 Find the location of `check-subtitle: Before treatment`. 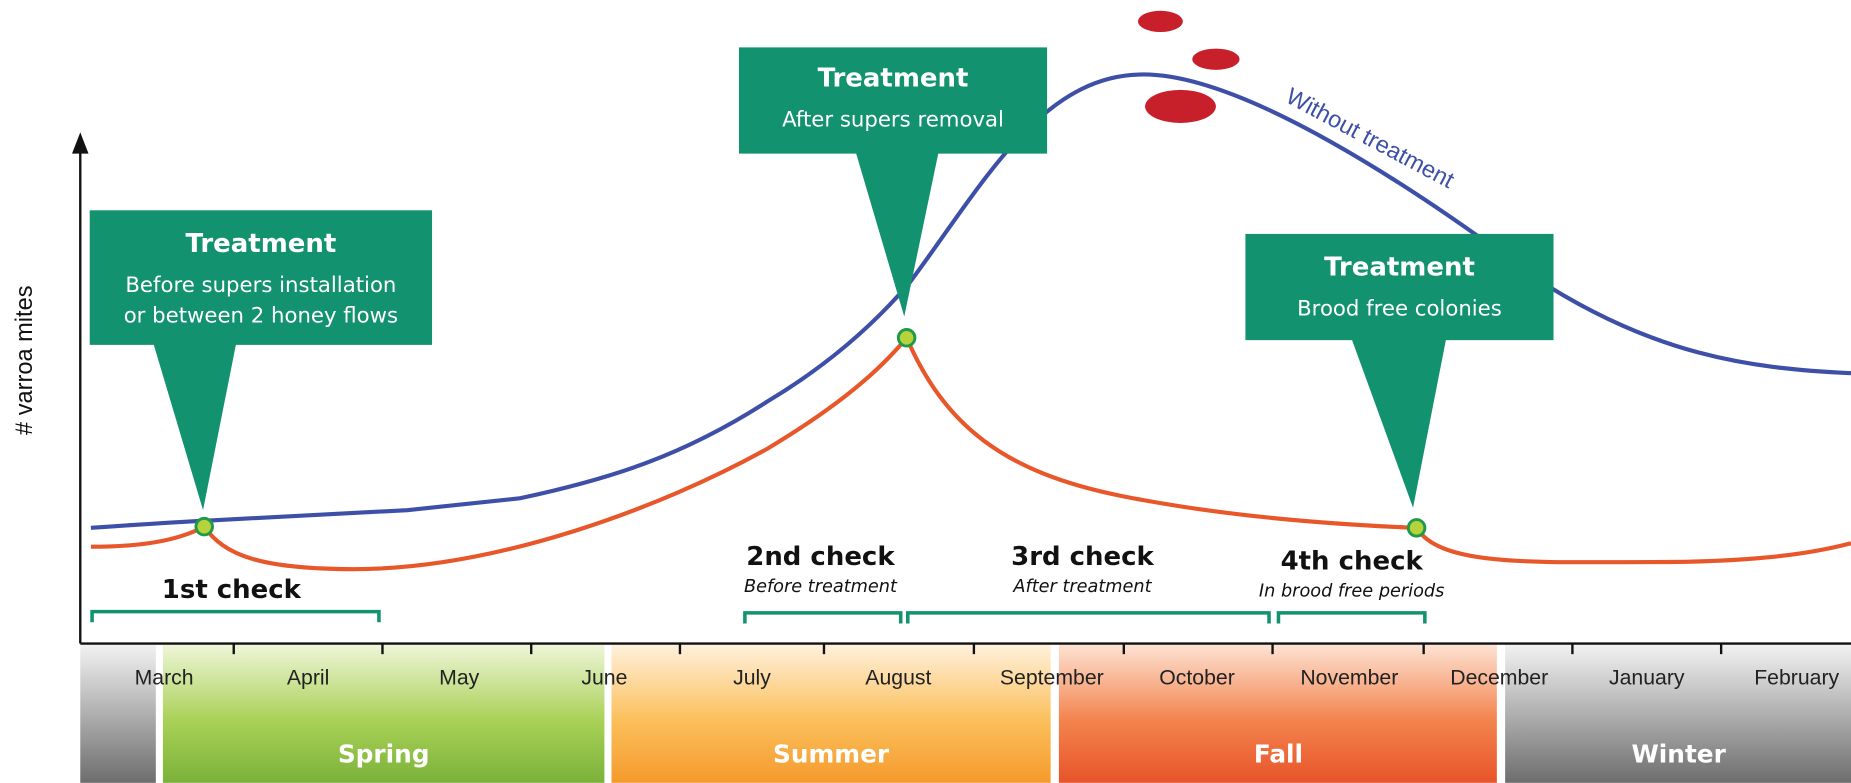

check-subtitle: Before treatment is located at coordinates (821, 587).